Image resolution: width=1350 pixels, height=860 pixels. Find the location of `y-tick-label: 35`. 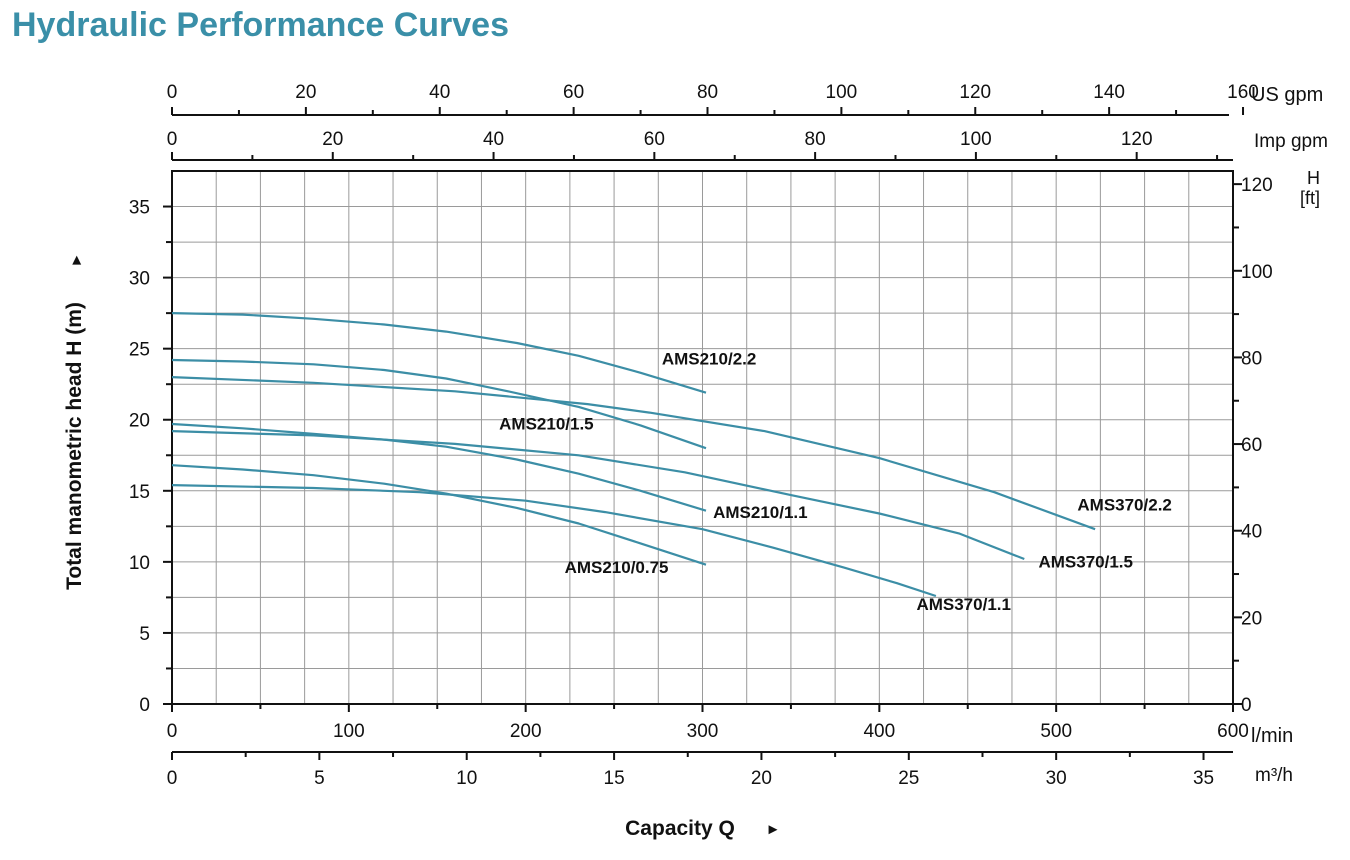

y-tick-label: 35 is located at coordinates (139, 208).